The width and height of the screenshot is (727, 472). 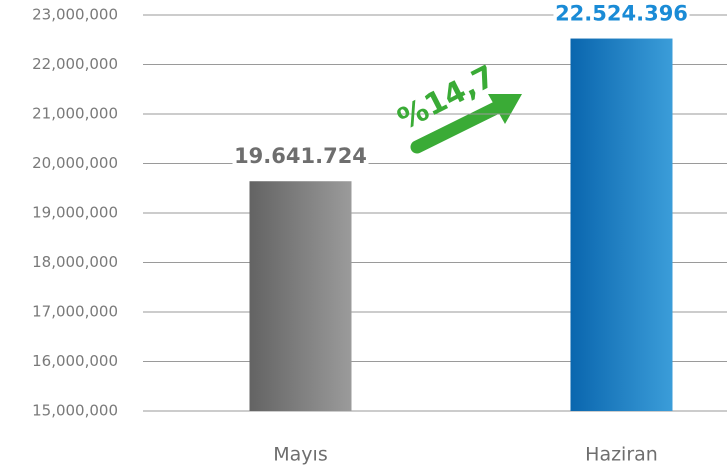 I want to click on arrow-head, so click(x=505, y=109).